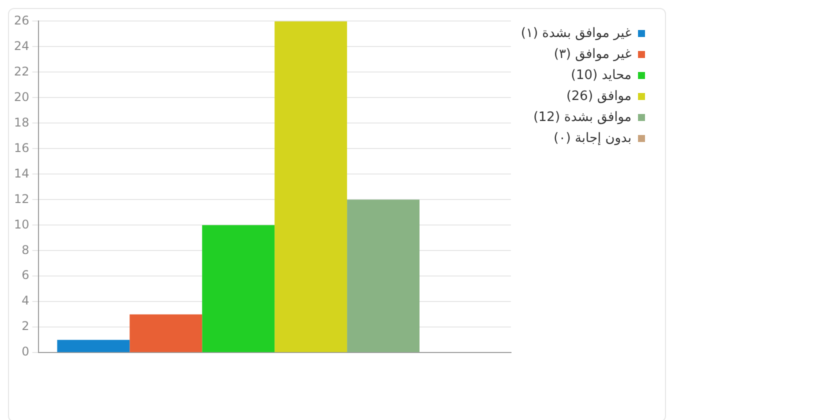  I want to click on y-tick-label: 8, so click(26, 249).